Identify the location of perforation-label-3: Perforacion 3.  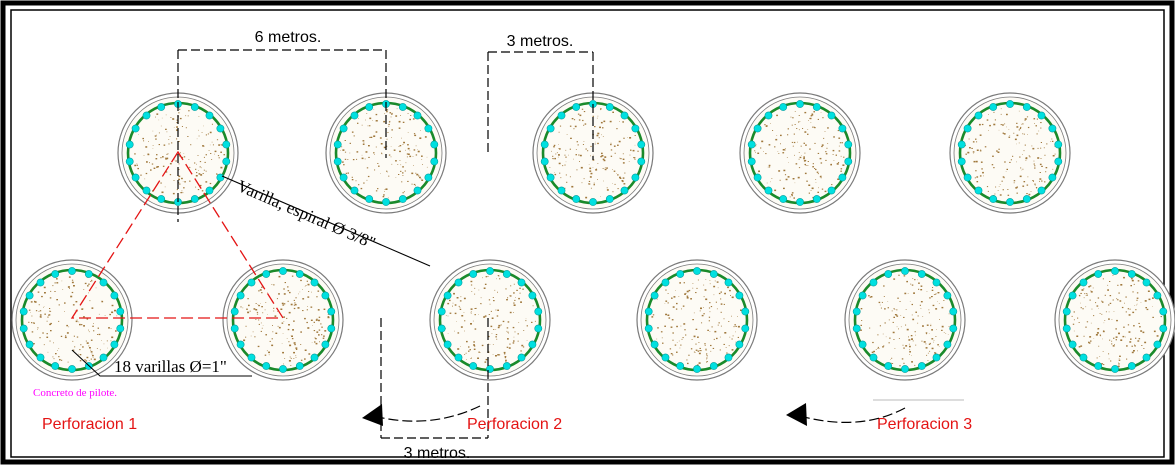
(924, 424).